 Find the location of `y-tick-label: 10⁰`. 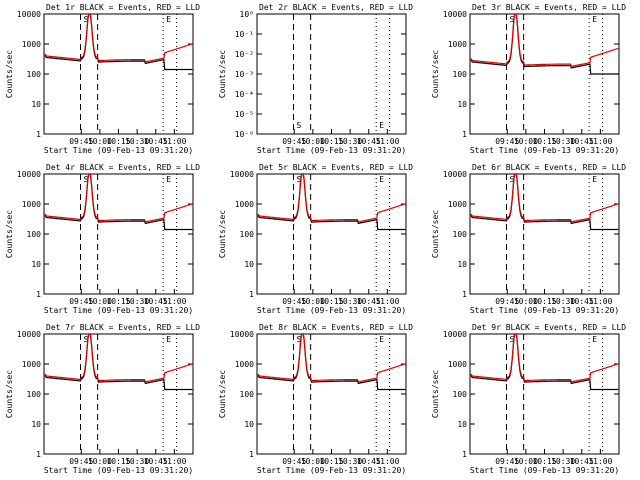

y-tick-label: 10⁰ is located at coordinates (247, 14).